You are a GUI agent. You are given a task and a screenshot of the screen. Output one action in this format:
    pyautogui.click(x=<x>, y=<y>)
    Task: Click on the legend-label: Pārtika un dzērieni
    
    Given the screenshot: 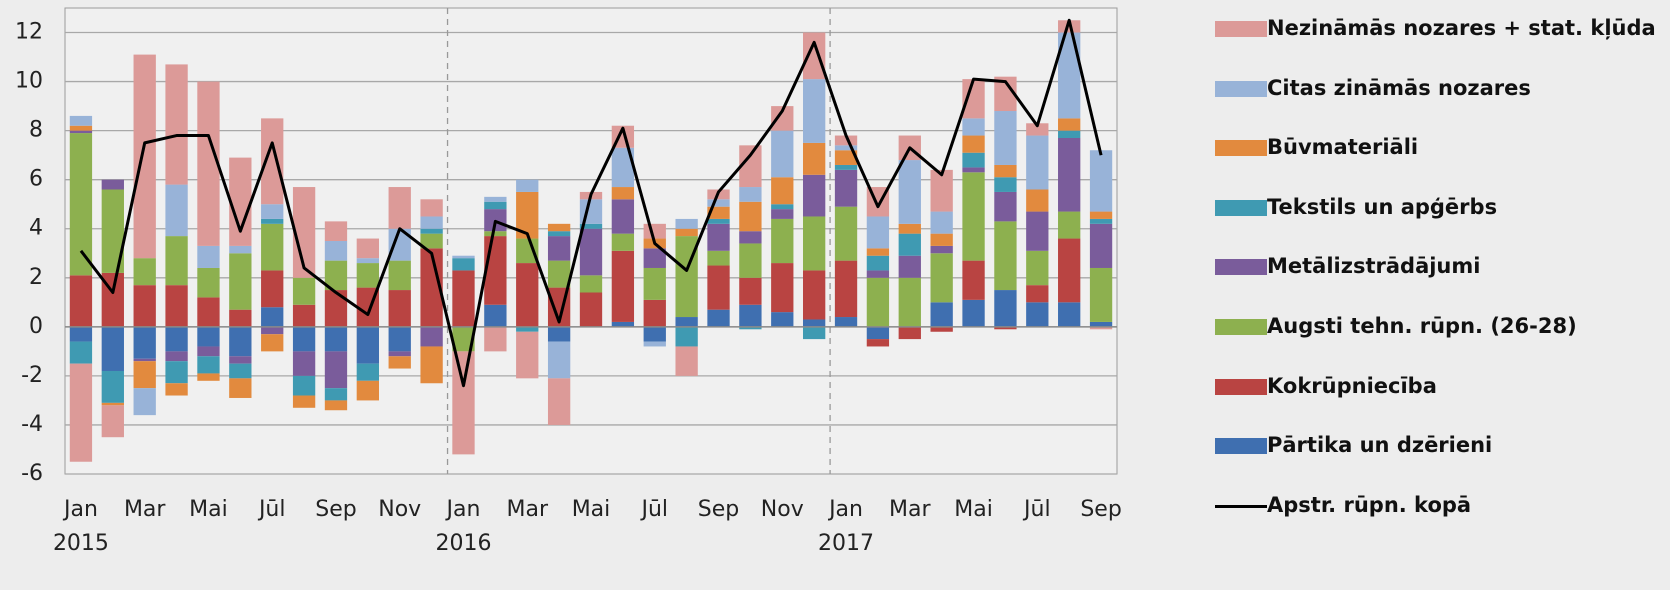 What is the action you would take?
    pyautogui.click(x=1380, y=445)
    